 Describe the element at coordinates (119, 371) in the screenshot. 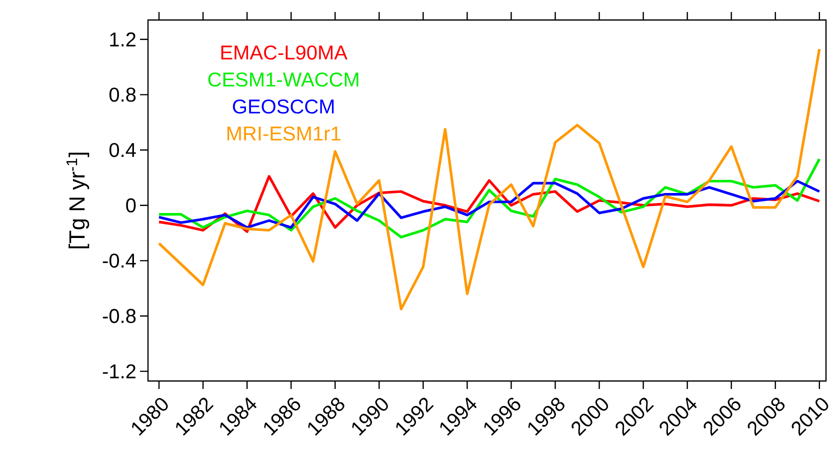

I see `y-tick-label: -1.2` at that location.